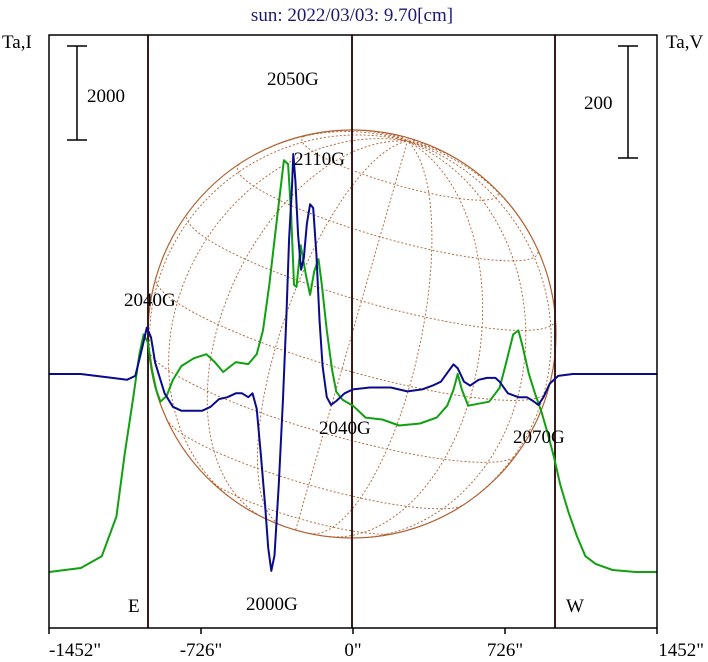  What do you see at coordinates (352, 650) in the screenshot?
I see `x-tick-label-2: 0"` at bounding box center [352, 650].